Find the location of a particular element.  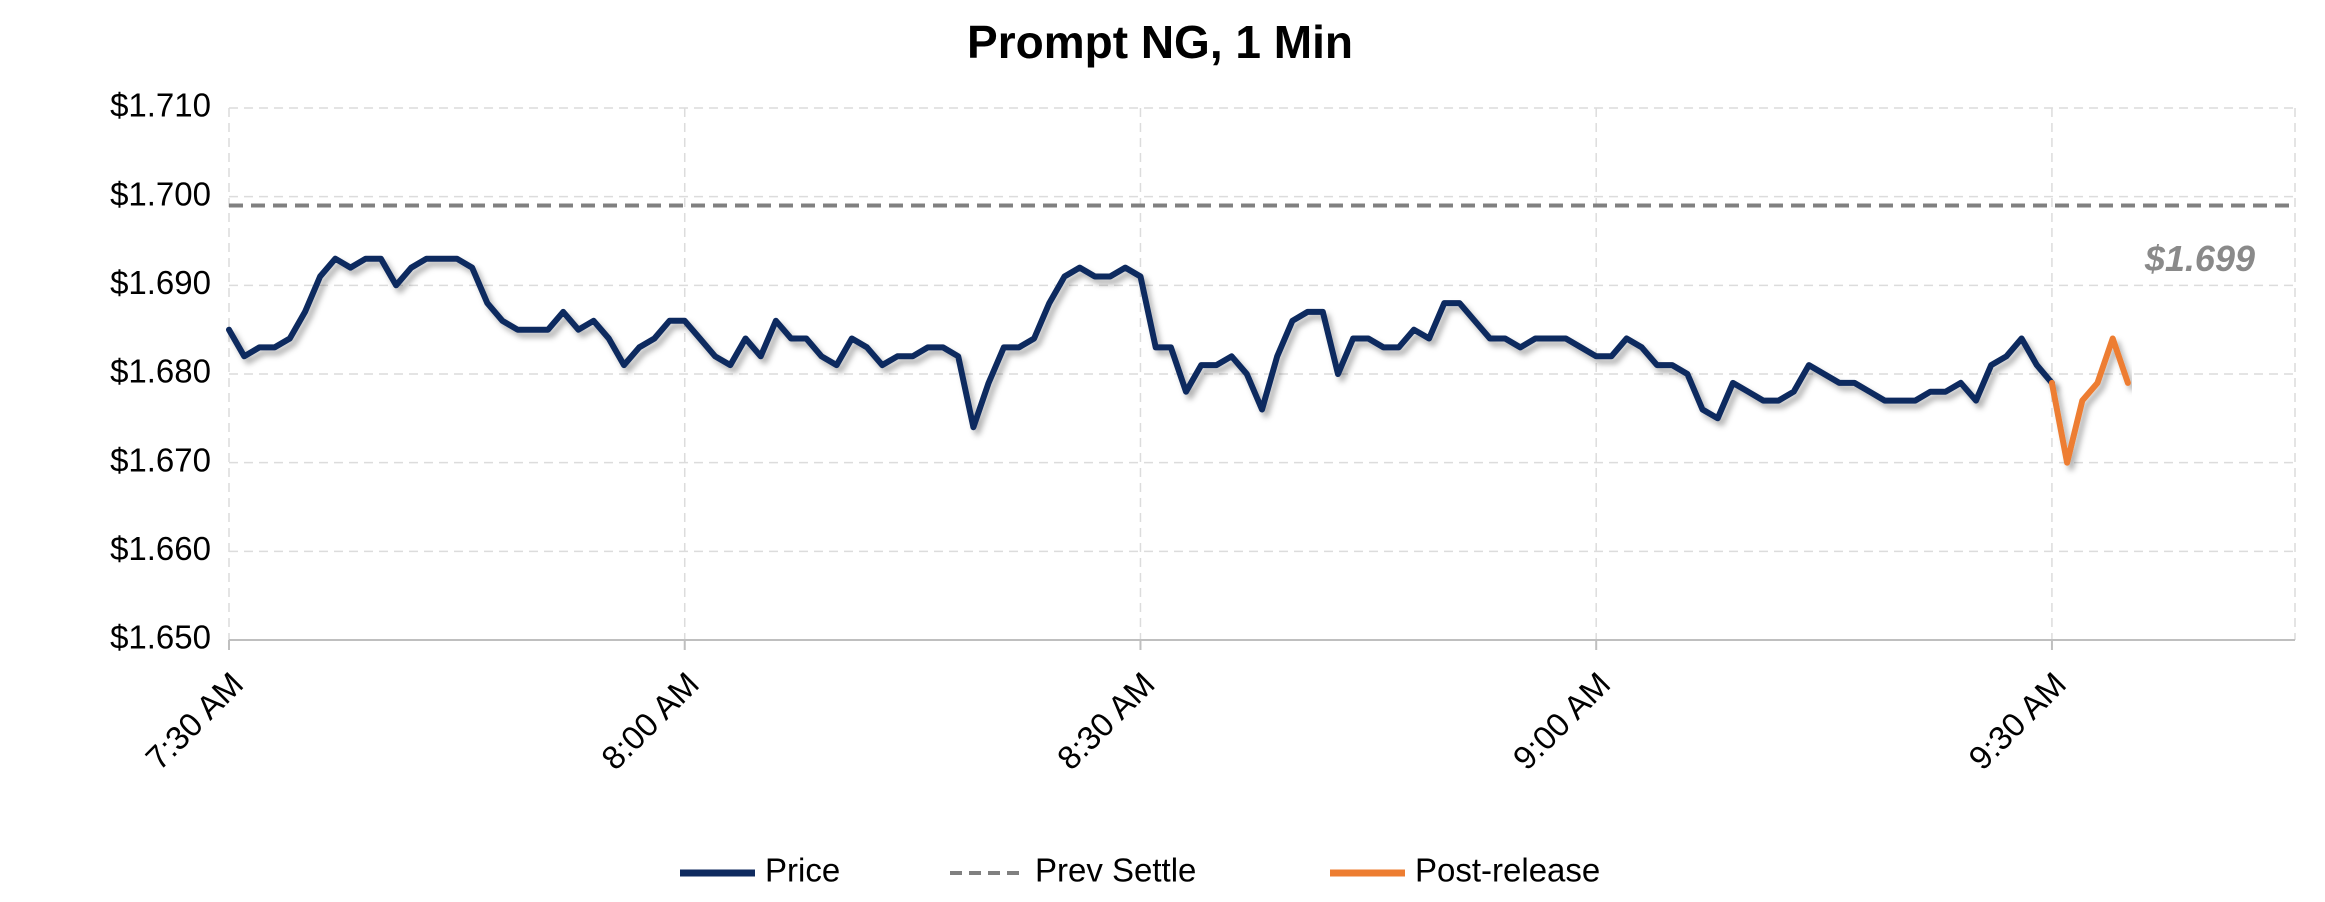

legend-label: Prev Settle is located at coordinates (1115, 870).